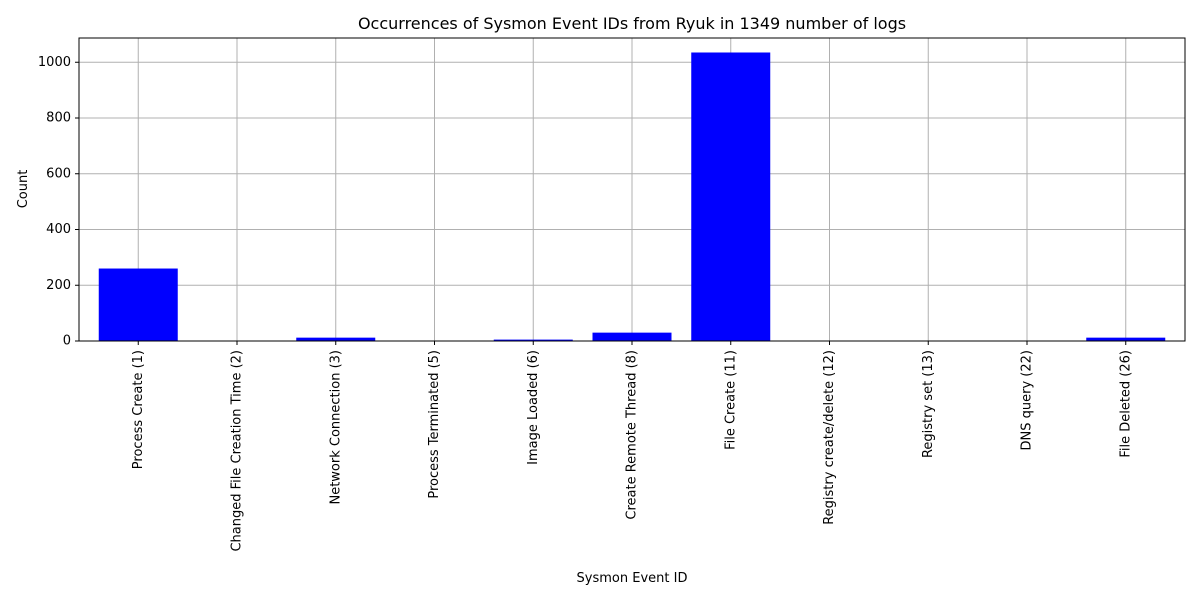  What do you see at coordinates (1027, 400) in the screenshot?
I see `x-tick-label: DNS query (22)` at bounding box center [1027, 400].